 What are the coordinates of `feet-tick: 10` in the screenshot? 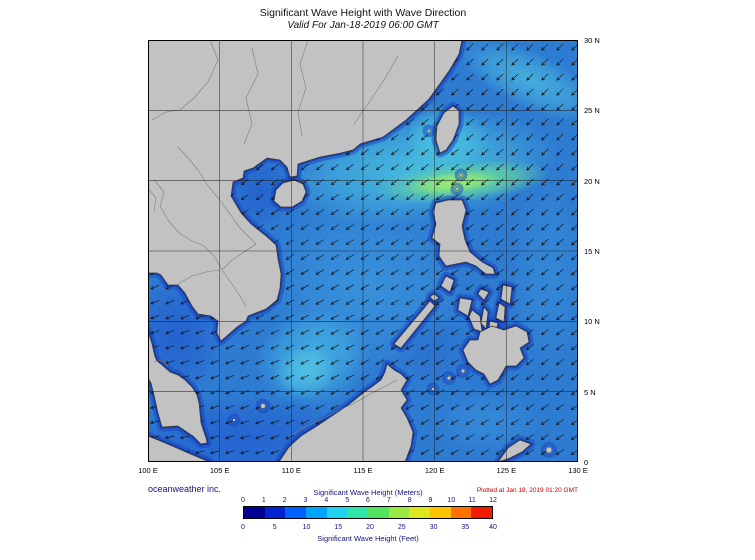 It's located at (306, 527).